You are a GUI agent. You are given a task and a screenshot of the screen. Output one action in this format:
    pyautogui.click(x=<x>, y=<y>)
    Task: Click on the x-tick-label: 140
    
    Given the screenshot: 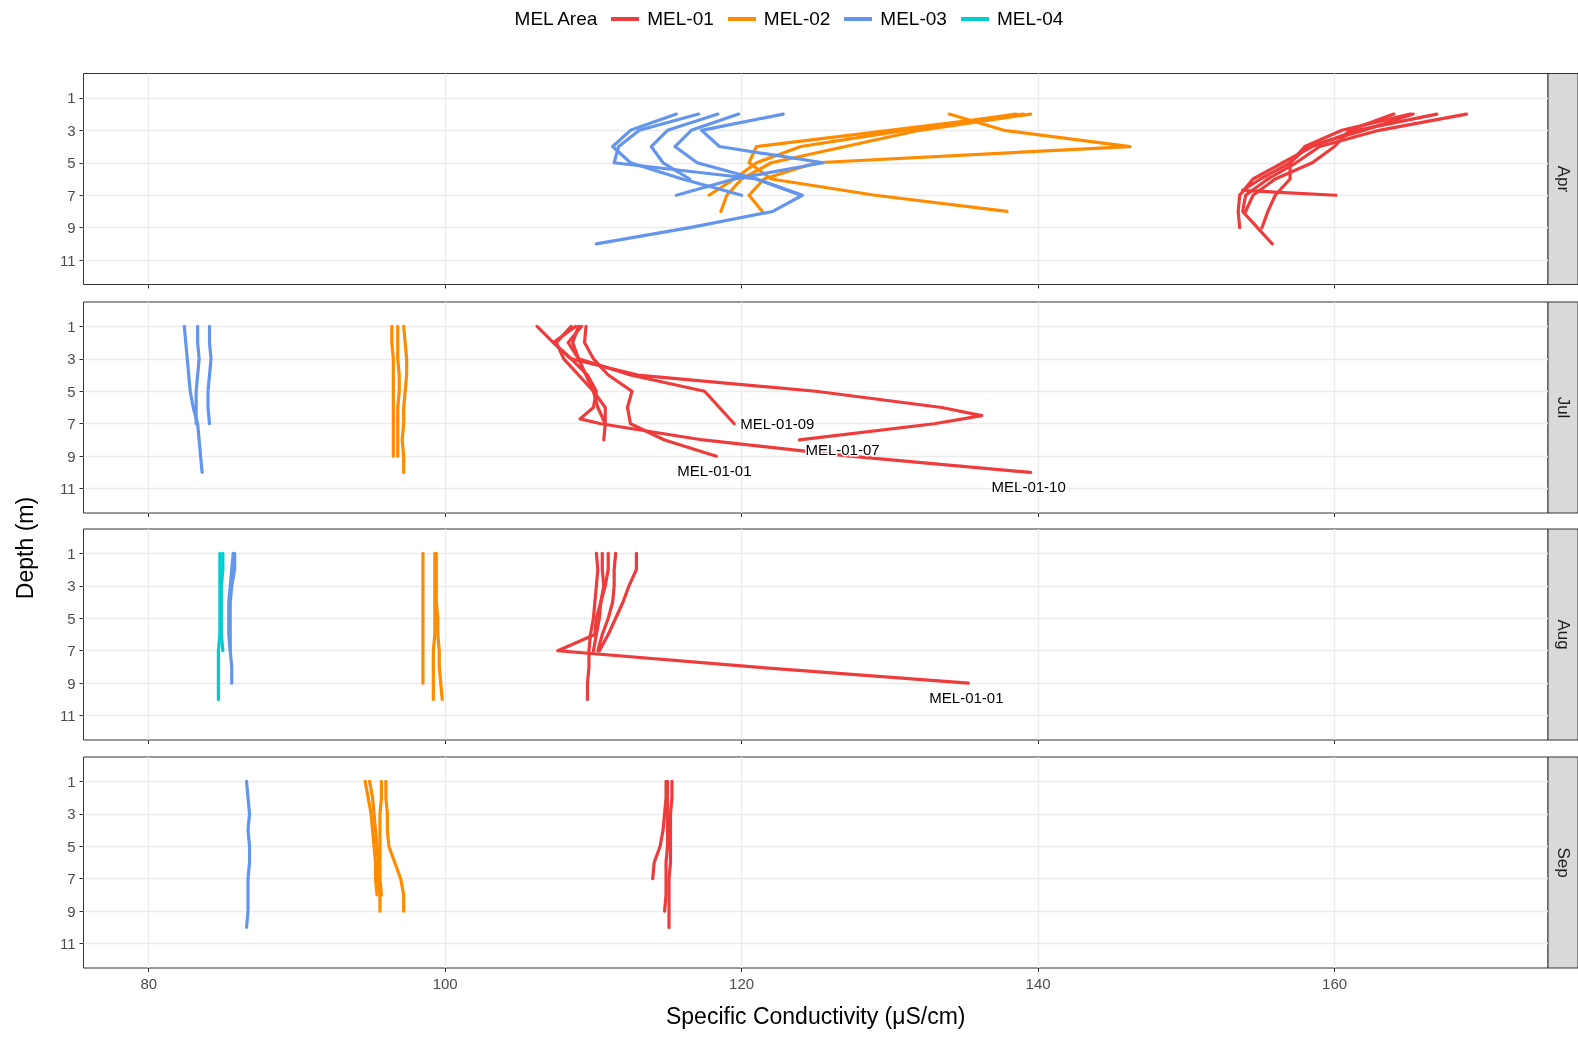 What is the action you would take?
    pyautogui.click(x=1038, y=983)
    